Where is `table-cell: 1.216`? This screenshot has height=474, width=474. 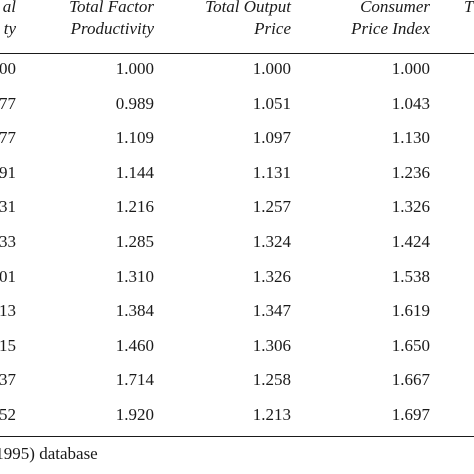
table-cell: 1.216 is located at coordinates (134, 207).